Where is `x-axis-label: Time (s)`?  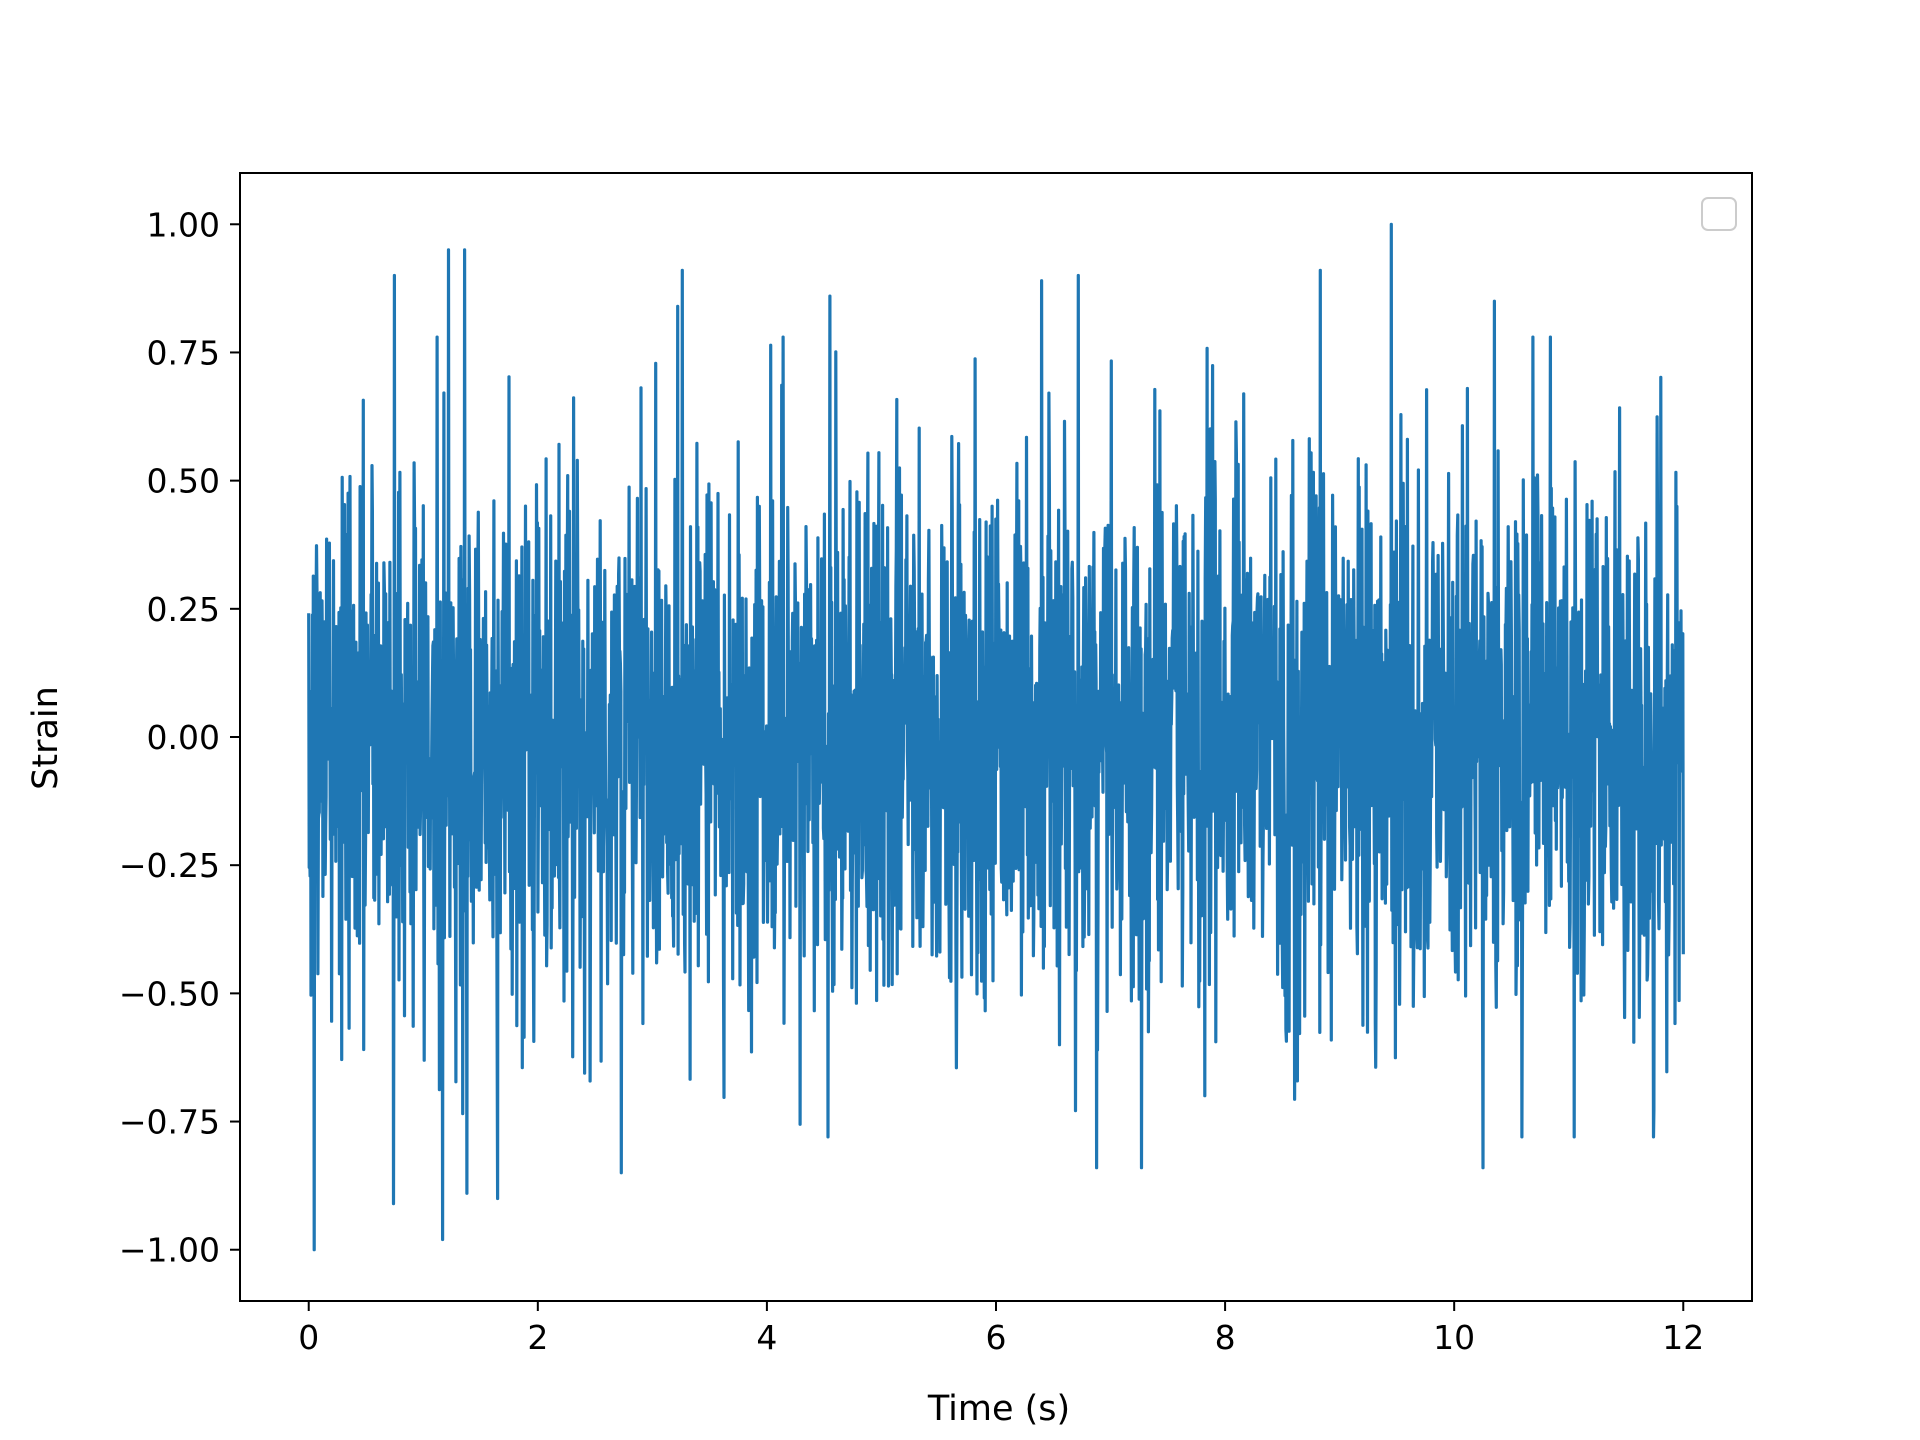 x-axis-label: Time (s) is located at coordinates (998, 1409).